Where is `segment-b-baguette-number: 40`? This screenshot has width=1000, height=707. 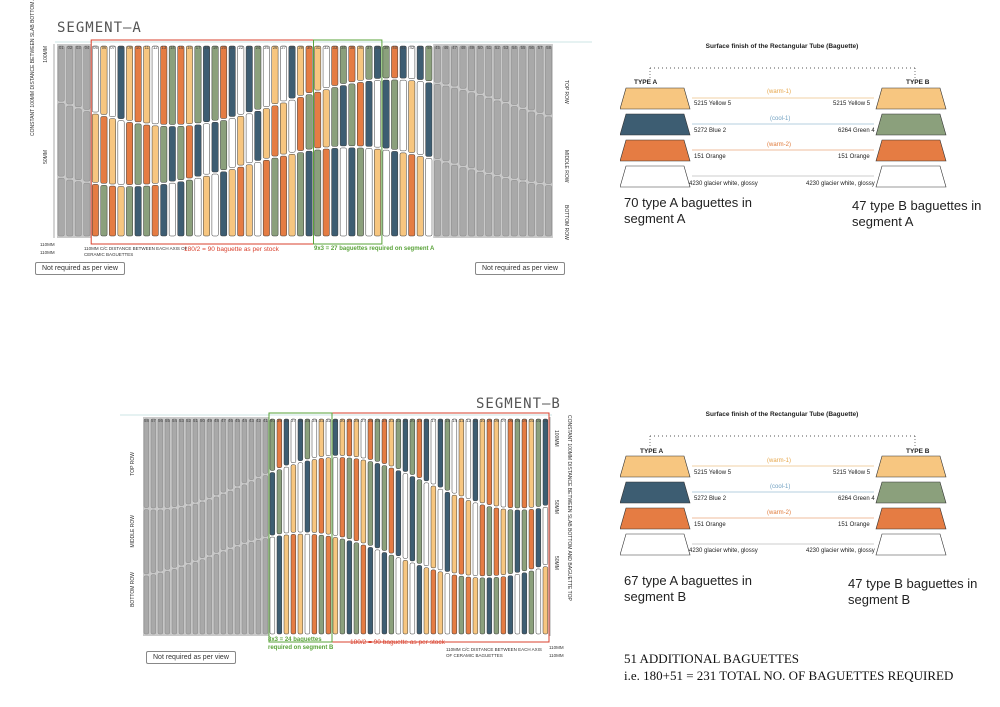
segment-b-baguette-number: 40 is located at coordinates (272, 420).